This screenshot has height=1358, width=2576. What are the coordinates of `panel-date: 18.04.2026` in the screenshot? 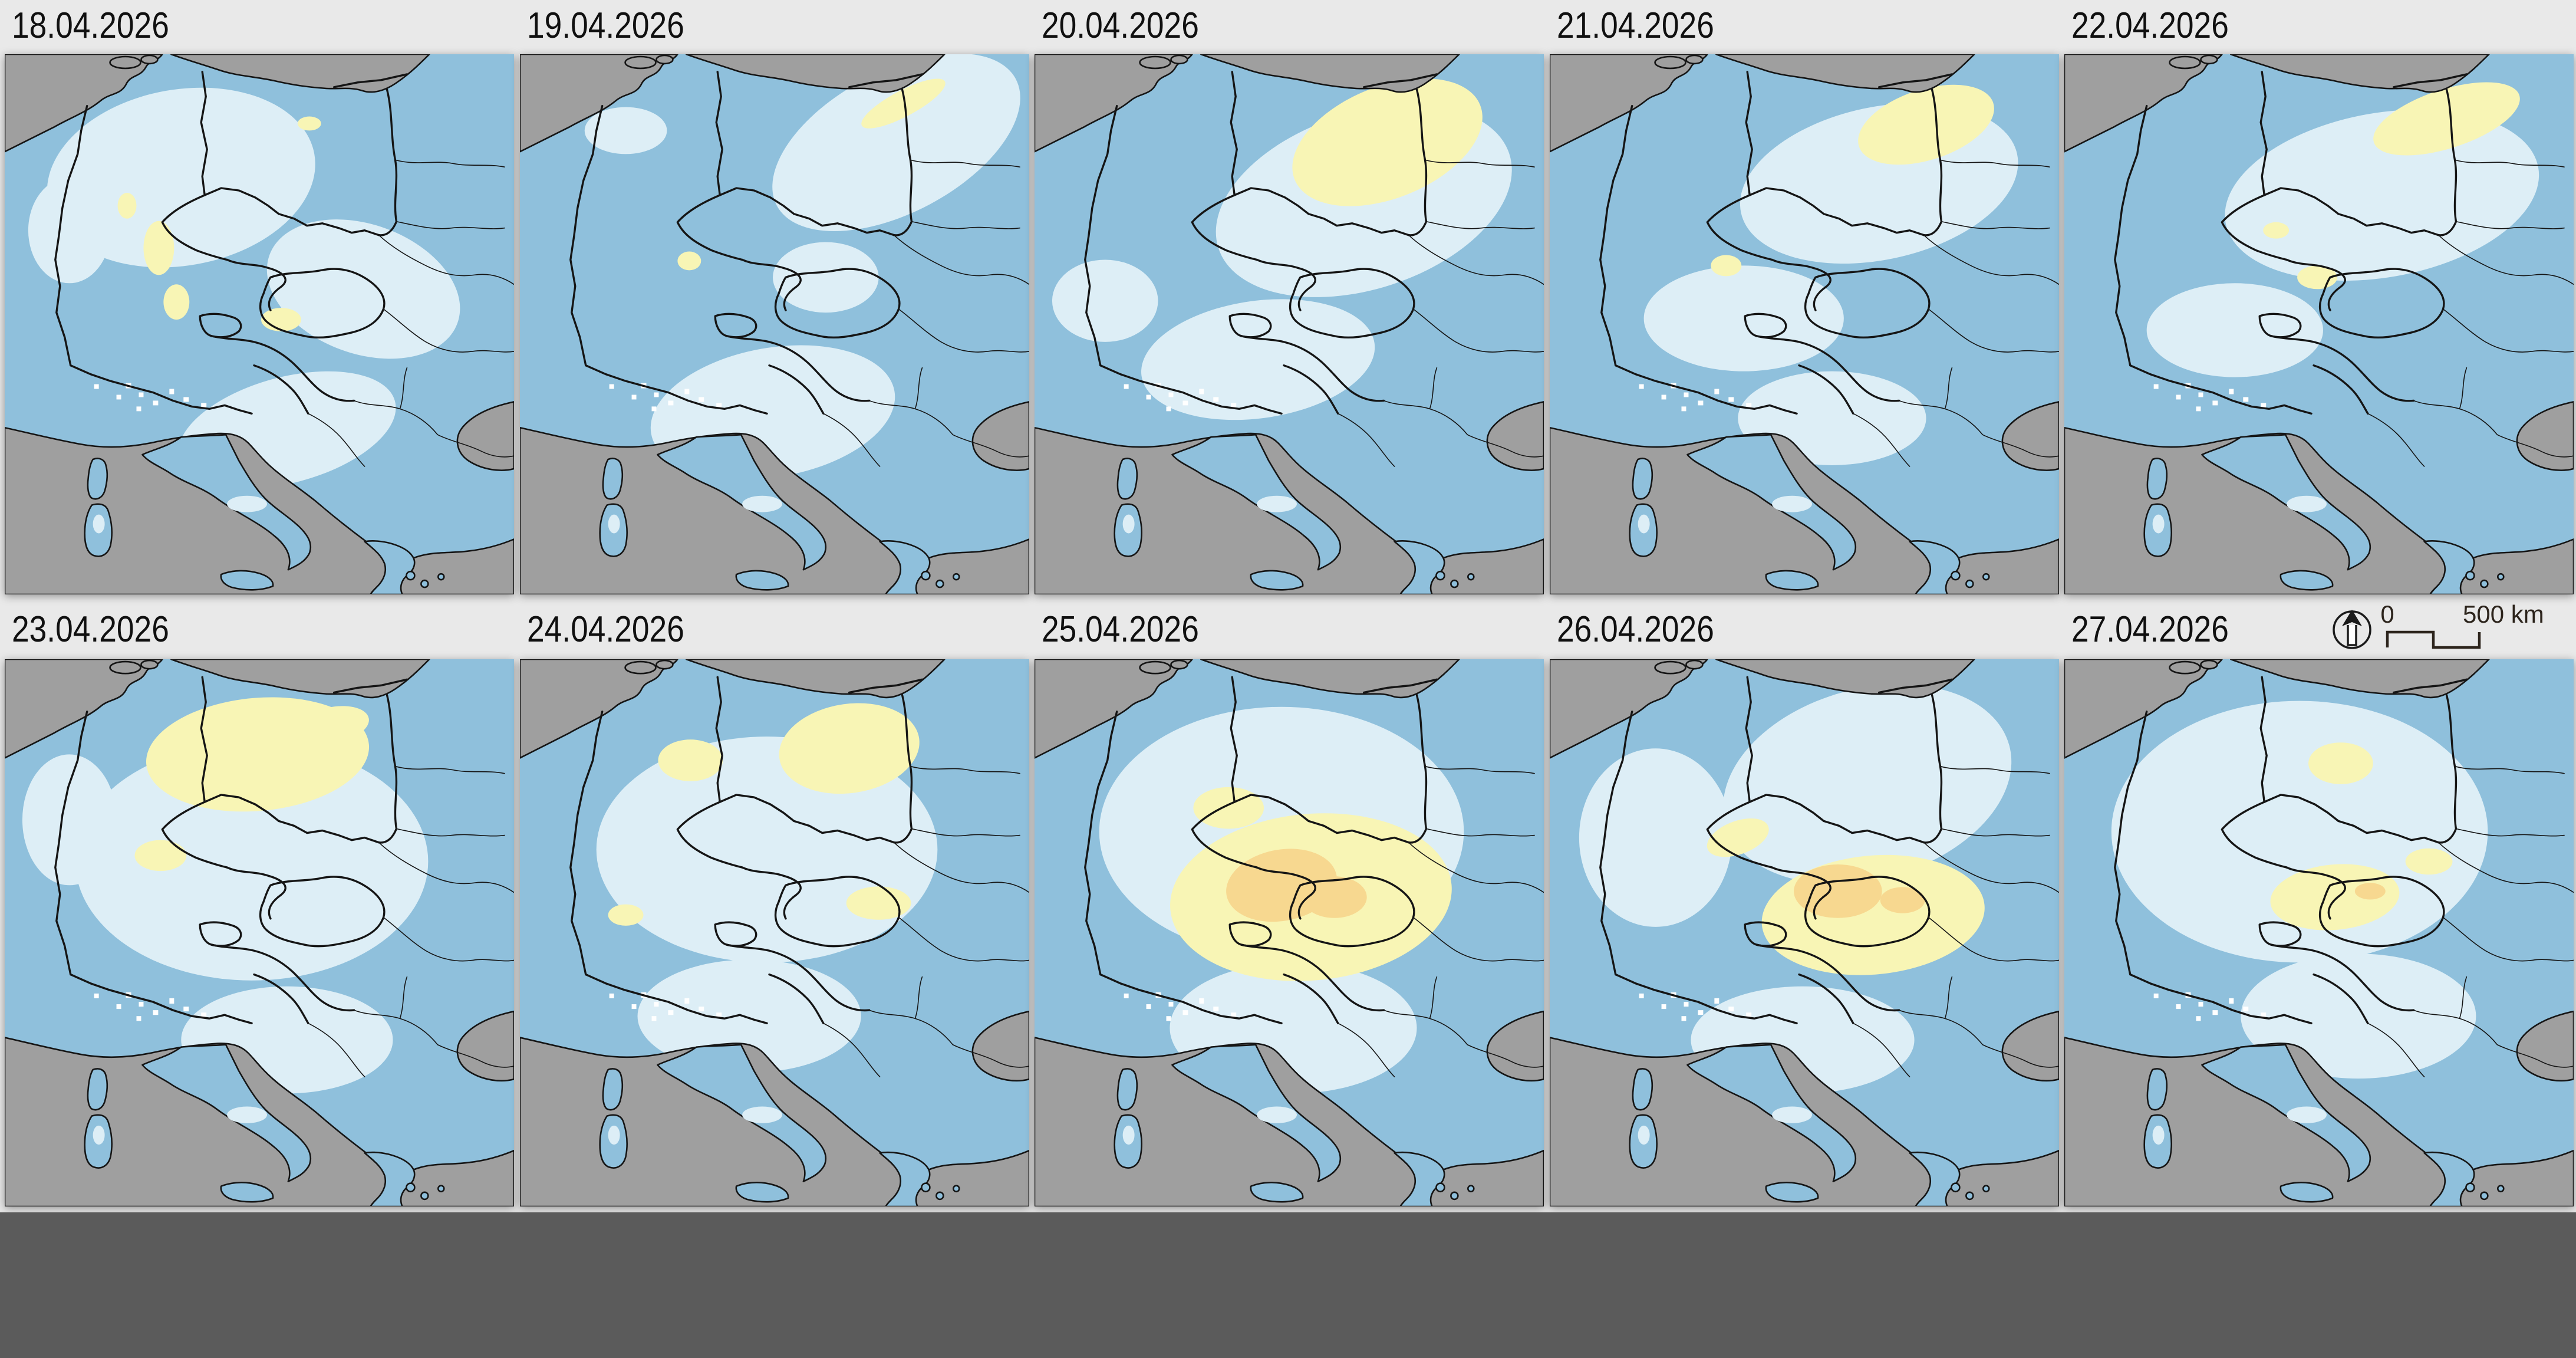 It's located at (90, 25).